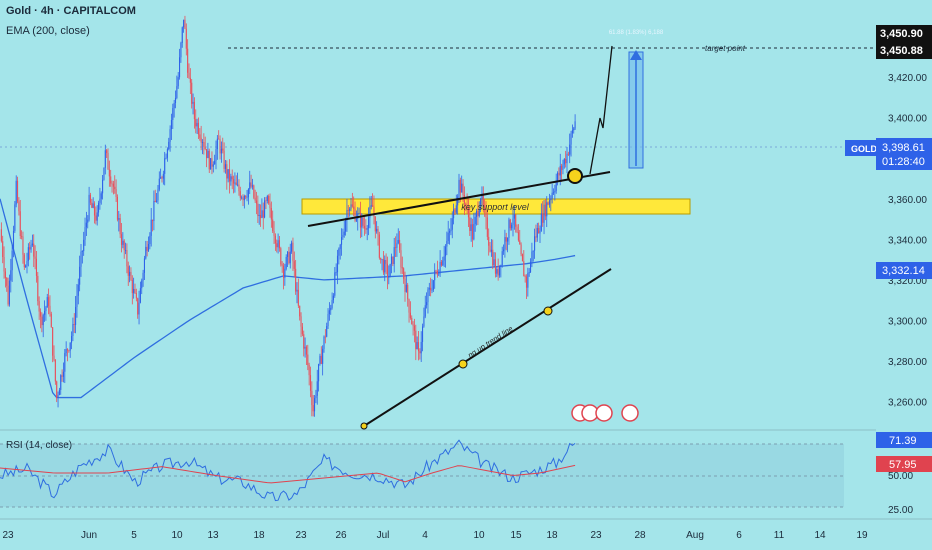  I want to click on us-flag-icon, so click(604, 413).